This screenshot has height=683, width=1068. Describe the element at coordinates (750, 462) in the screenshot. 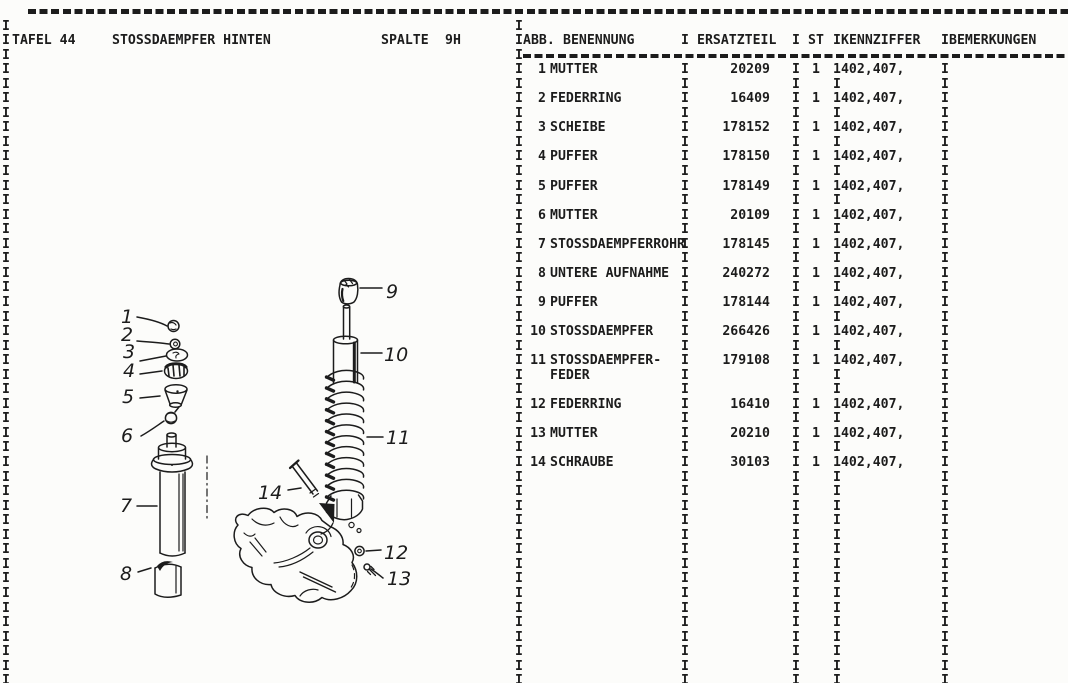

I see `part-number: 30103` at that location.